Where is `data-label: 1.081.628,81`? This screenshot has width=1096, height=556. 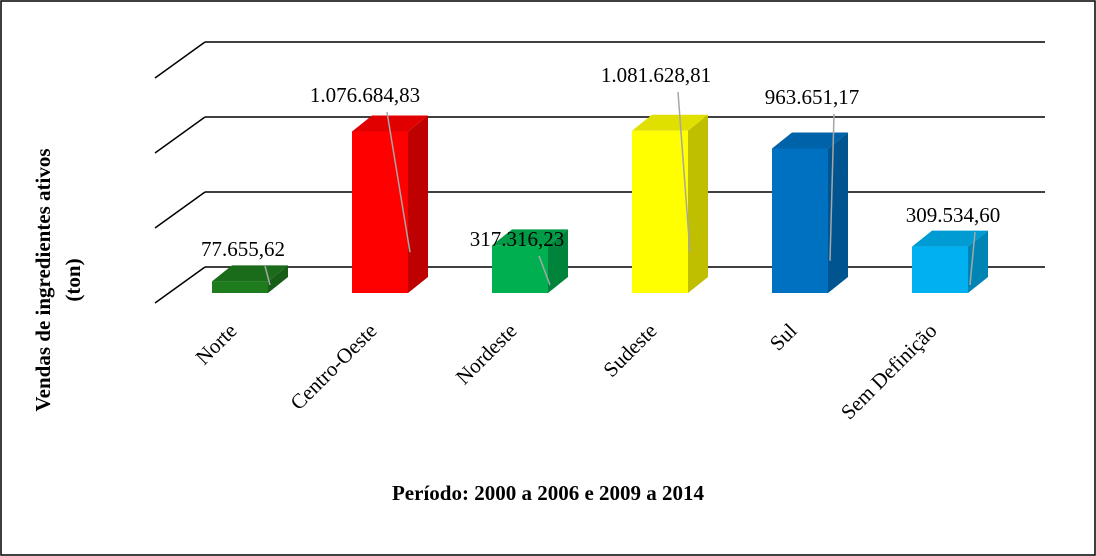
data-label: 1.081.628,81 is located at coordinates (656, 75).